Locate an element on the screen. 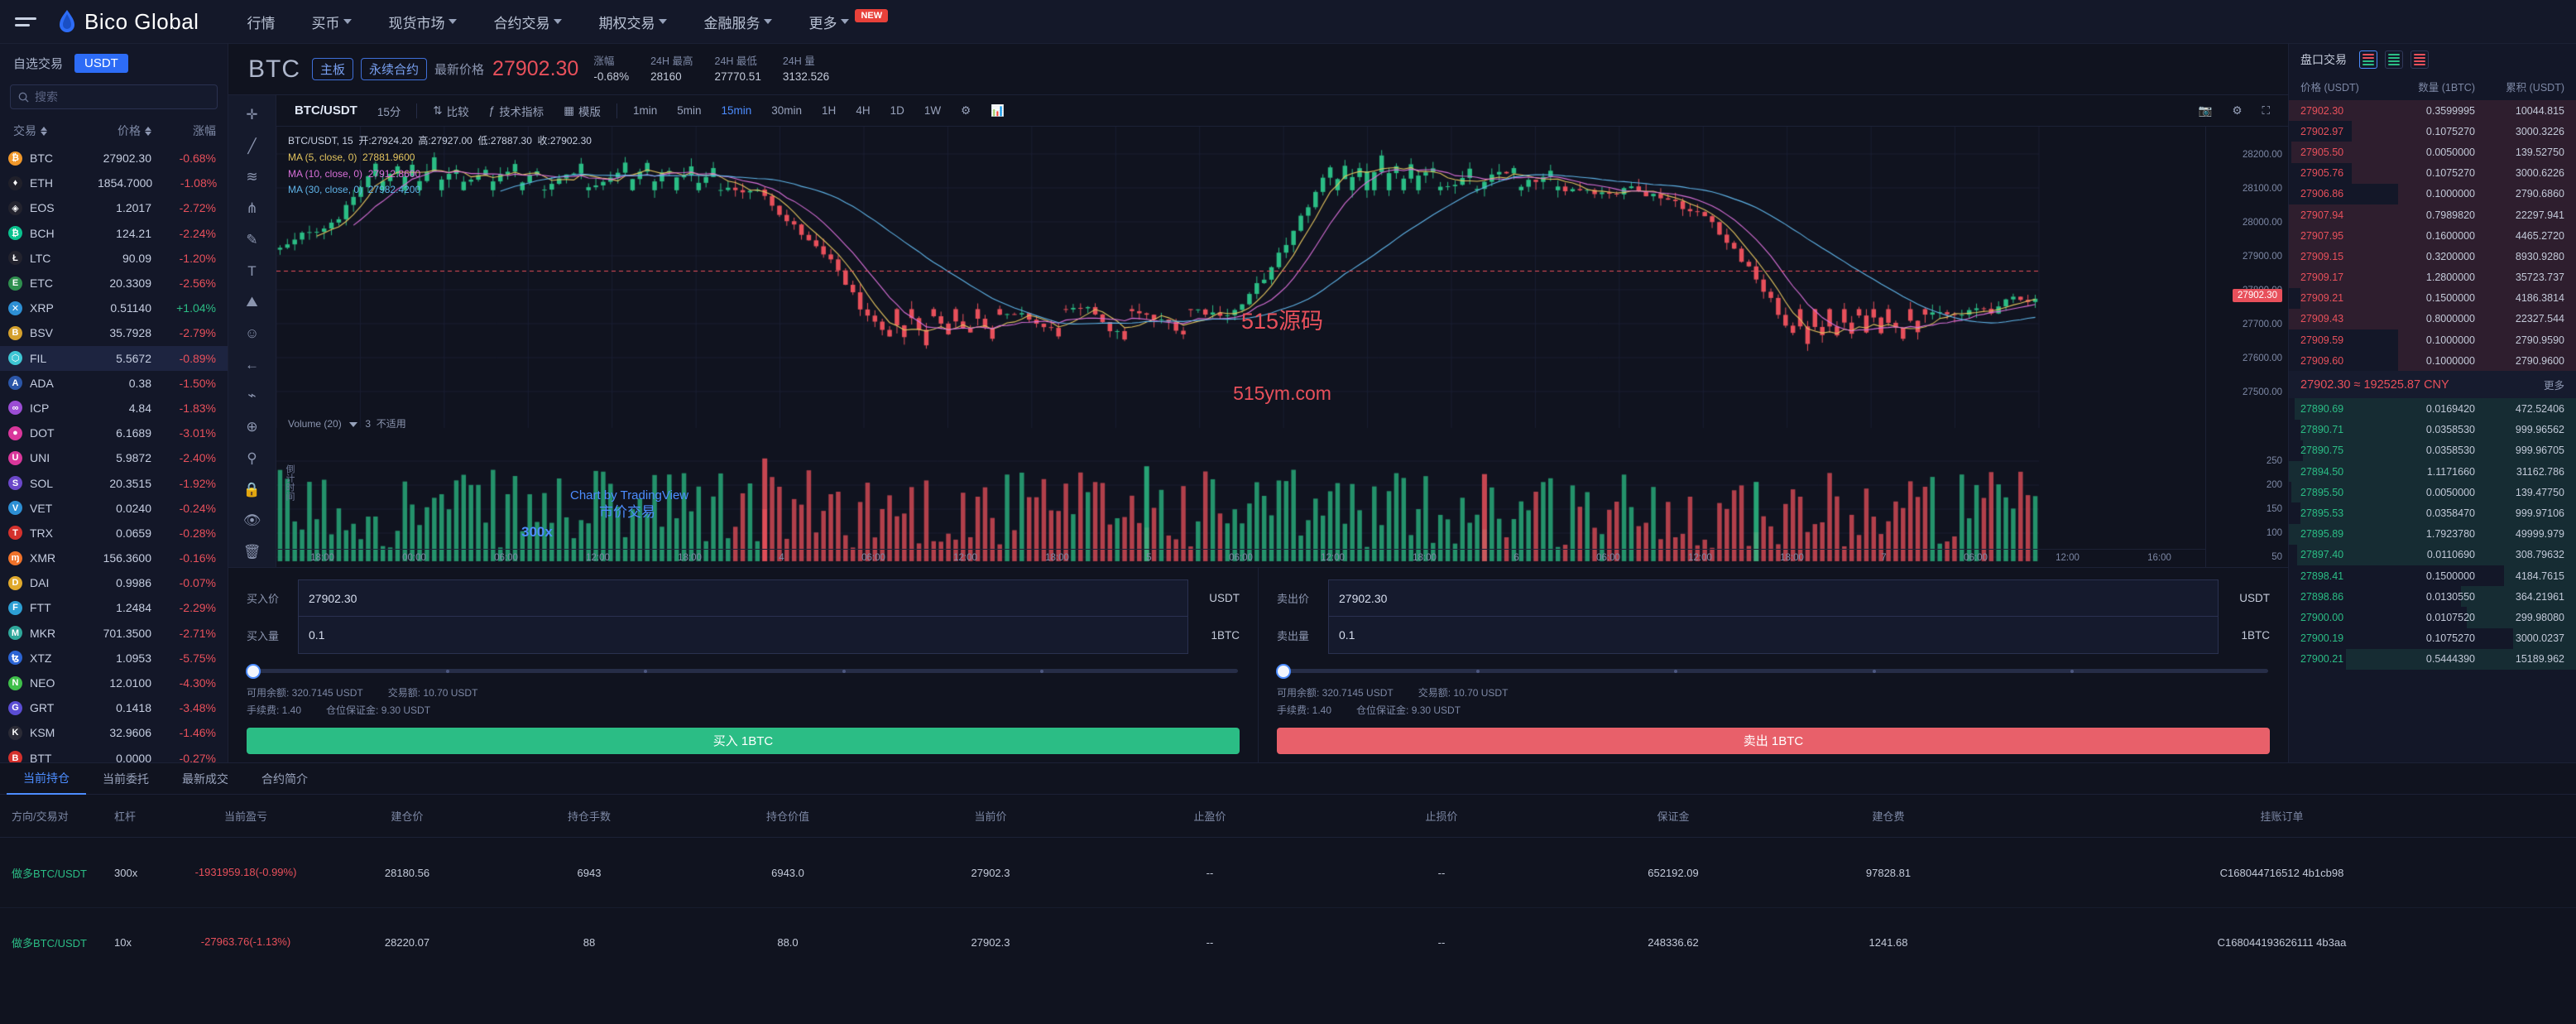  gear-icon: ⚙ is located at coordinates (2238, 110).